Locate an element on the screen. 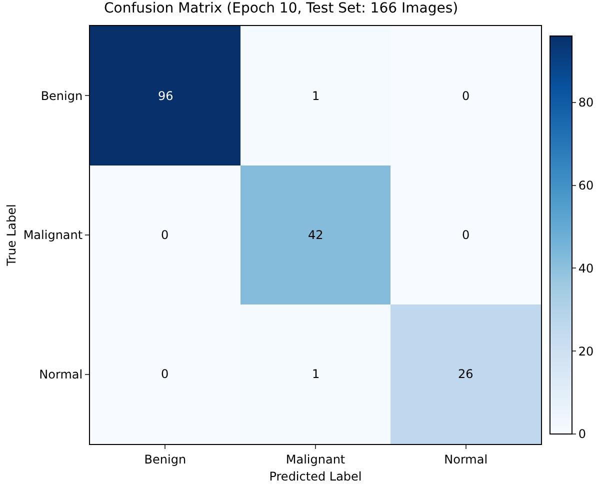  color-bar-label: 80 is located at coordinates (586, 103).